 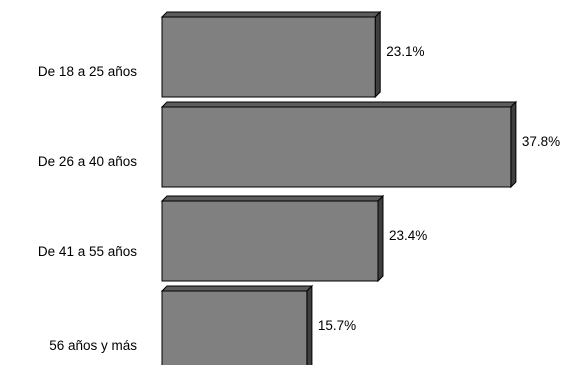 I want to click on value-label: 15.7%, so click(x=337, y=325).